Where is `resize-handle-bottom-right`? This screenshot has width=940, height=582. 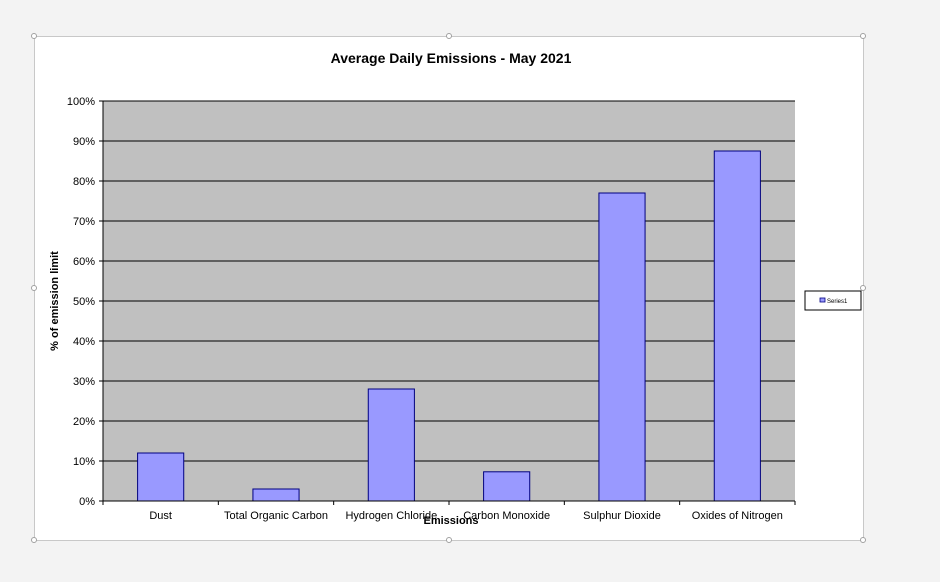
resize-handle-bottom-right is located at coordinates (863, 540).